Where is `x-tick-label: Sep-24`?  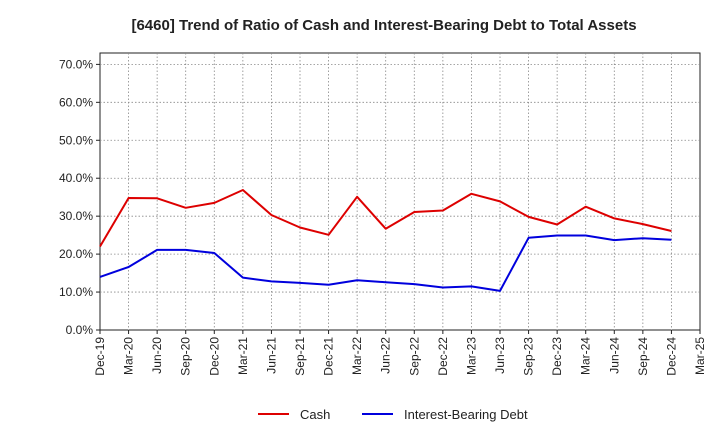
x-tick-label: Sep-24 is located at coordinates (643, 356).